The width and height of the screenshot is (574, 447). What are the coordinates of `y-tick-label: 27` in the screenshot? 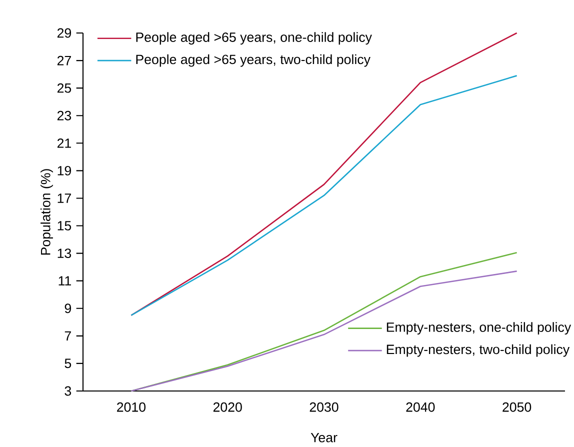 It's located at (64, 61).